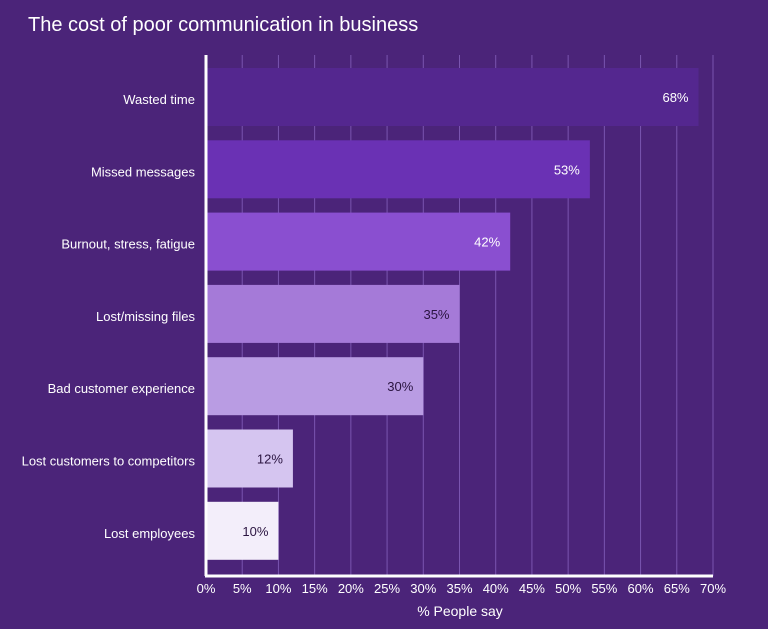 The width and height of the screenshot is (768, 629). What do you see at coordinates (128, 244) in the screenshot?
I see `category-label: Burnout, stress, fatigue` at bounding box center [128, 244].